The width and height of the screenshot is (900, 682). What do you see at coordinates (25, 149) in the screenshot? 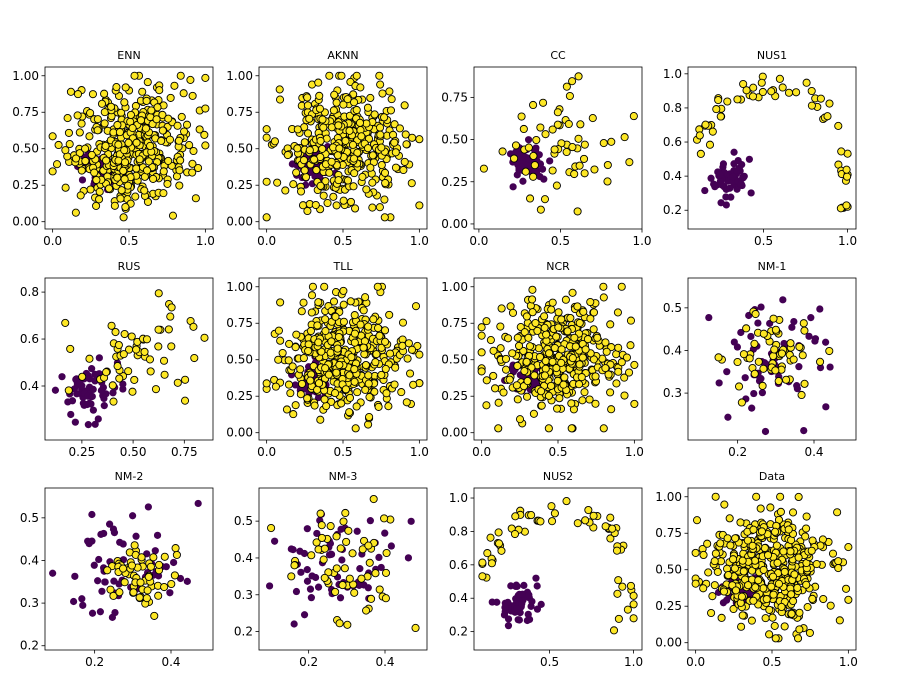
I see `y-tick-label: 0.50` at bounding box center [25, 149].